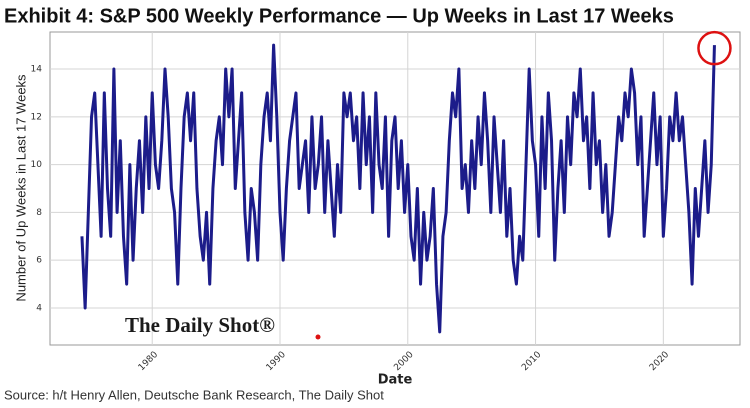 The height and width of the screenshot is (408, 750). Describe the element at coordinates (148, 361) in the screenshot. I see `x-tick-label: 1980` at that location.